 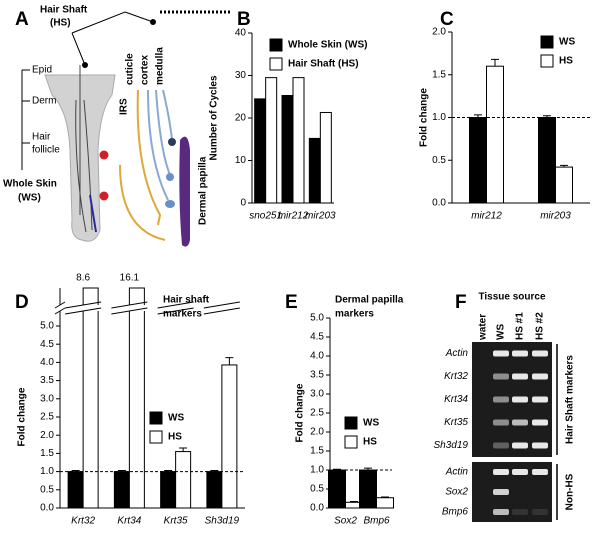 I want to click on y-tick-label: 10, so click(x=241, y=160).